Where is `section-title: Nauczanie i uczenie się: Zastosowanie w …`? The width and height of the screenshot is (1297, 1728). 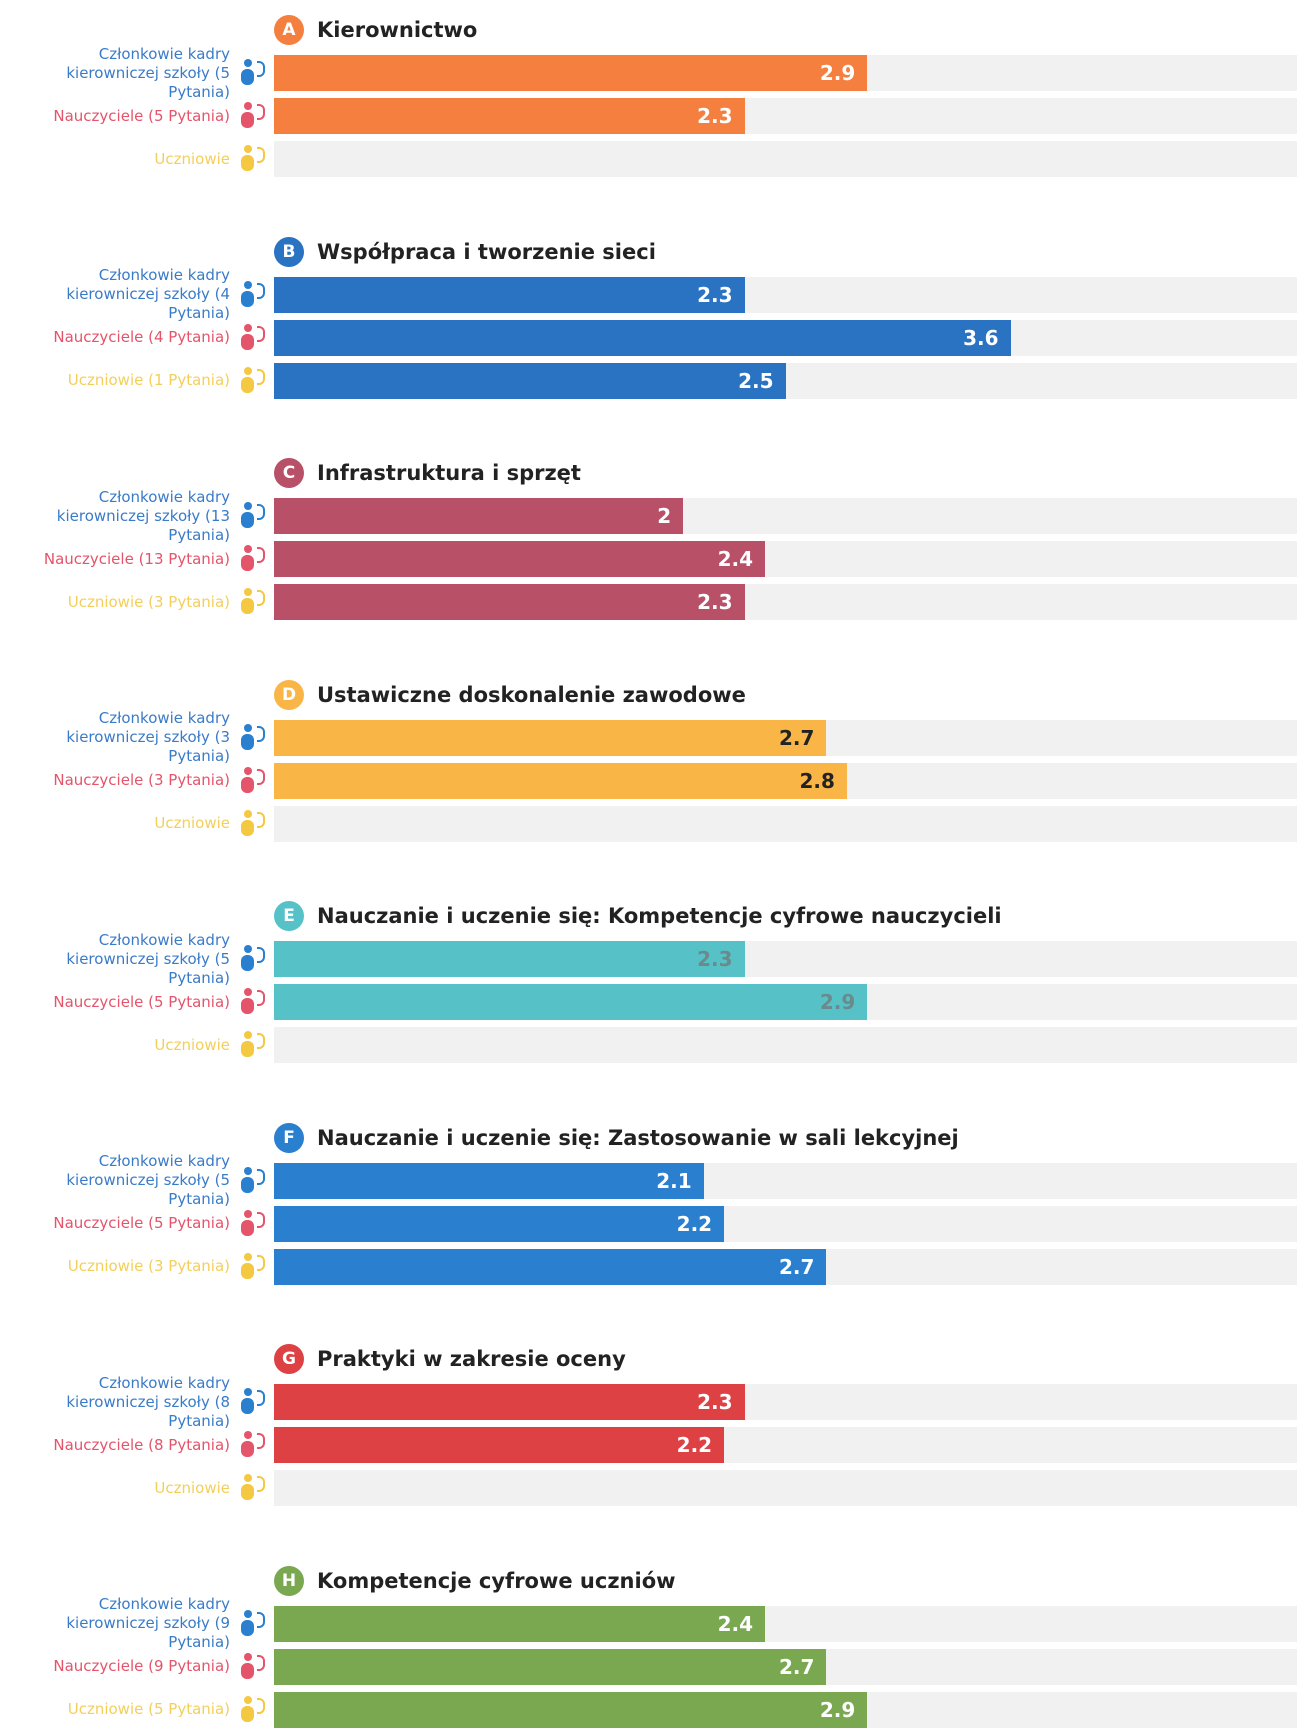 section-title: Nauczanie i uczenie się: Zastosowanie w … is located at coordinates (638, 1137).